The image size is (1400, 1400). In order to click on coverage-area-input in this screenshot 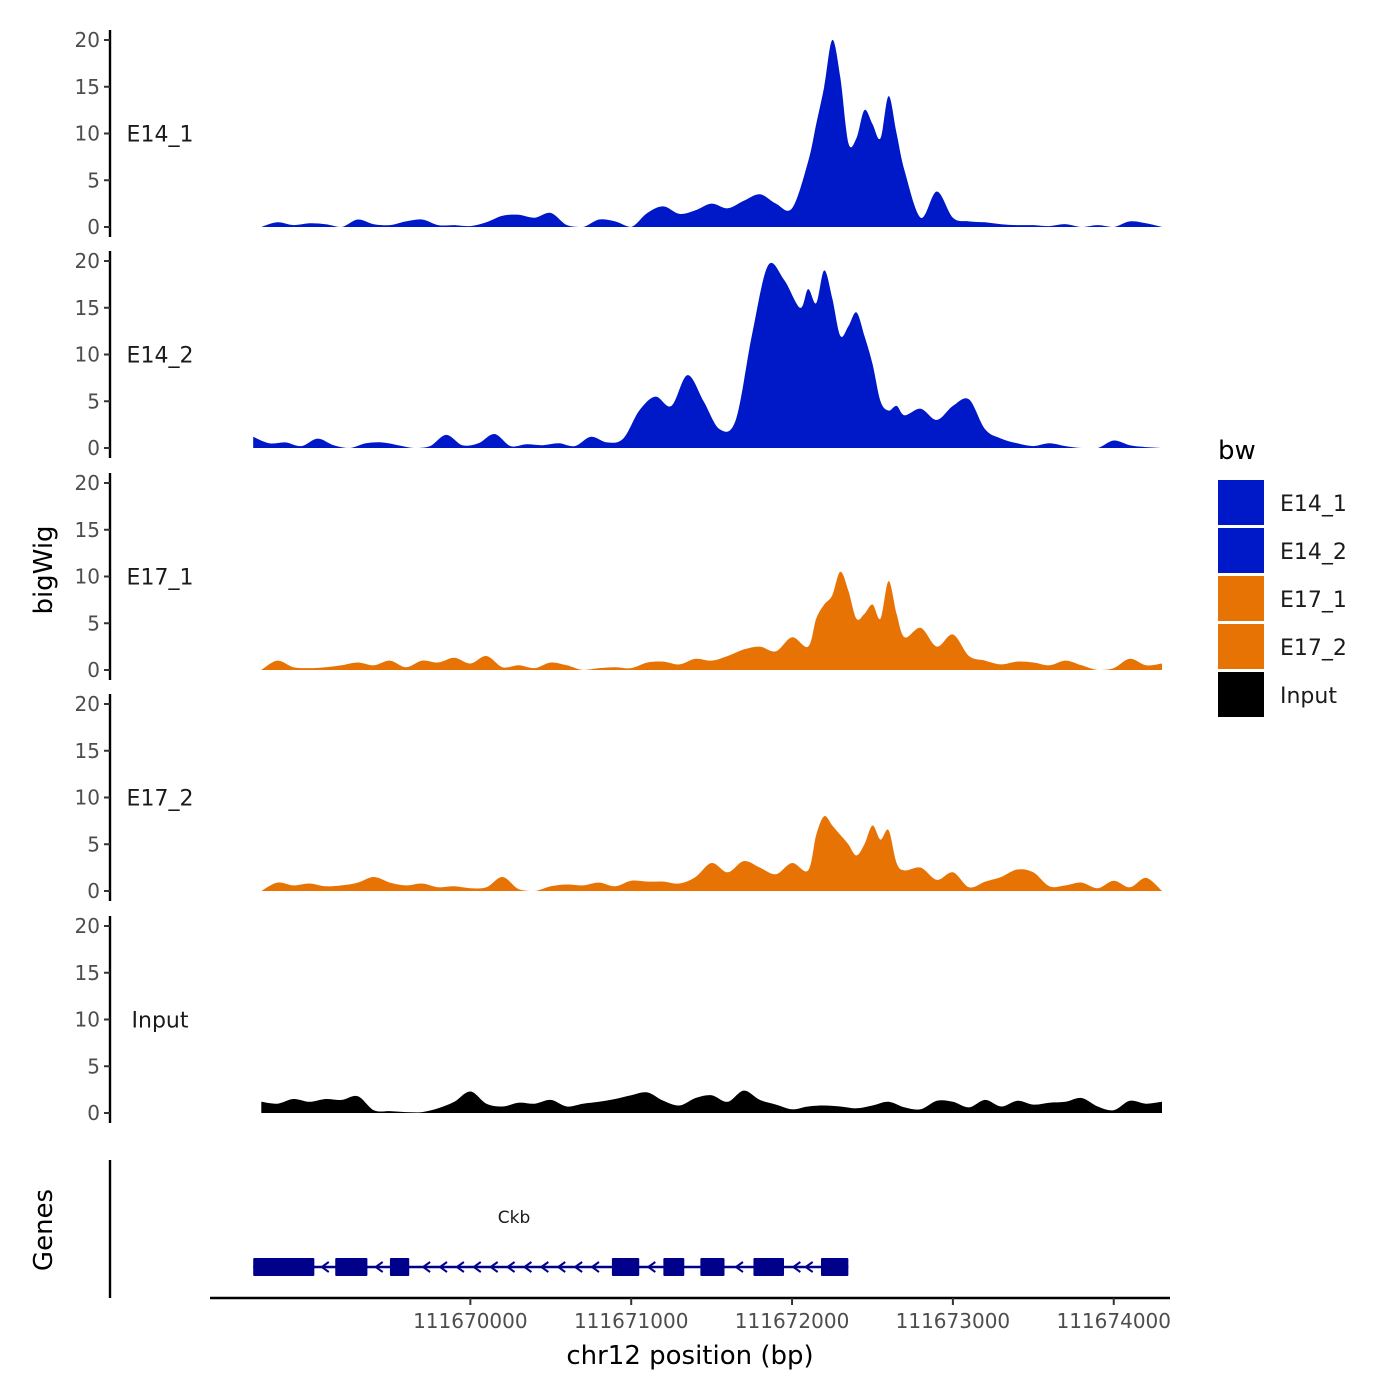, I will do `click(711, 1101)`.